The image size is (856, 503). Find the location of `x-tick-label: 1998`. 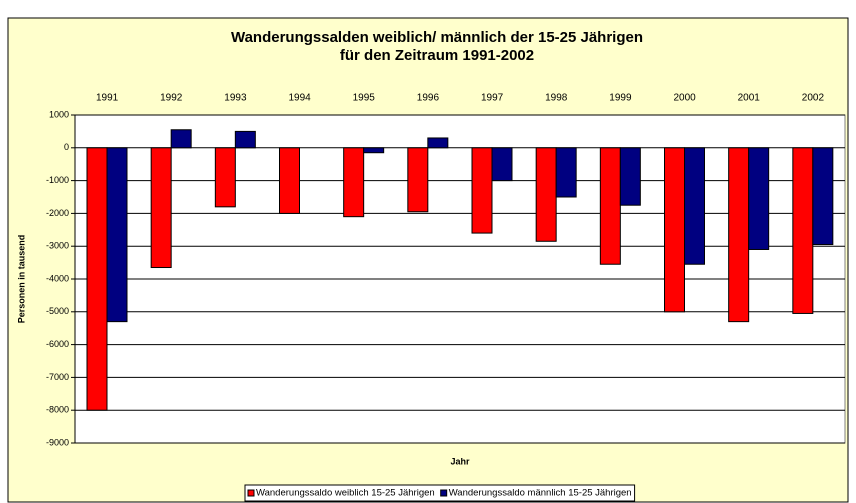

x-tick-label: 1998 is located at coordinates (556, 98).